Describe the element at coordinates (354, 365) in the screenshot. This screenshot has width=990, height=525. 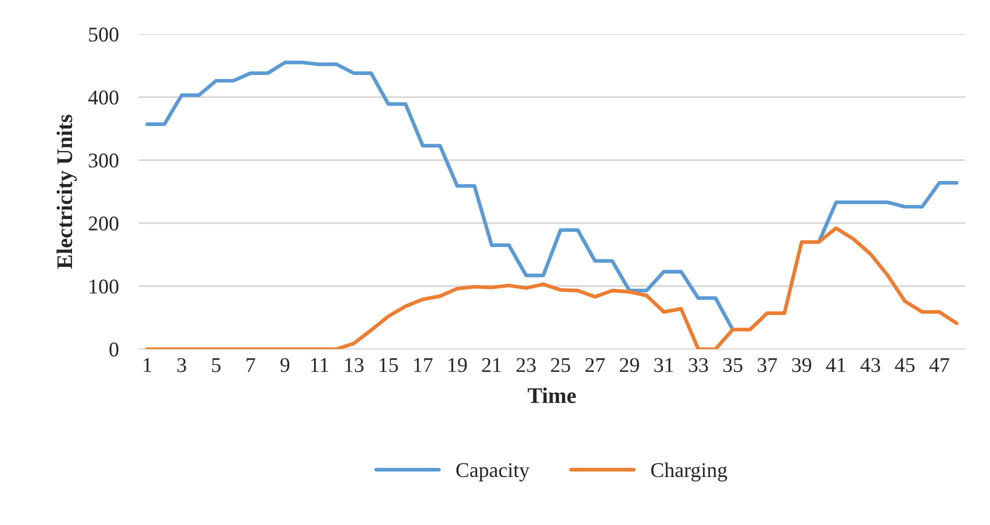
I see `x-tick-label: 13` at that location.